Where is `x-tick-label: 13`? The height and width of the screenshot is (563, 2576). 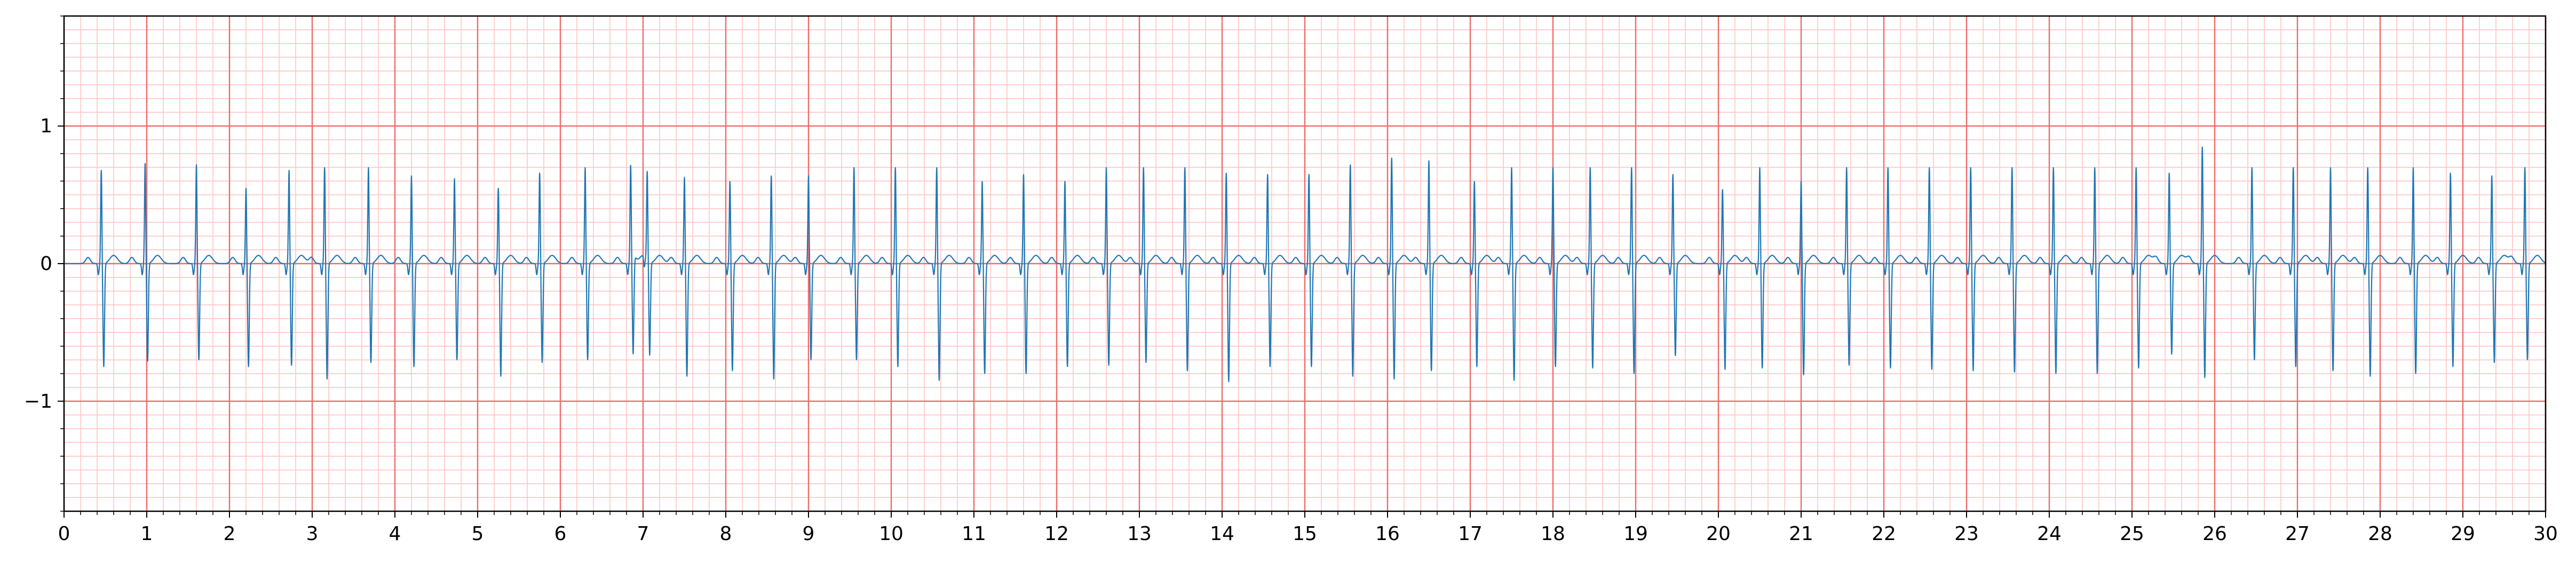 x-tick-label: 13 is located at coordinates (1139, 534).